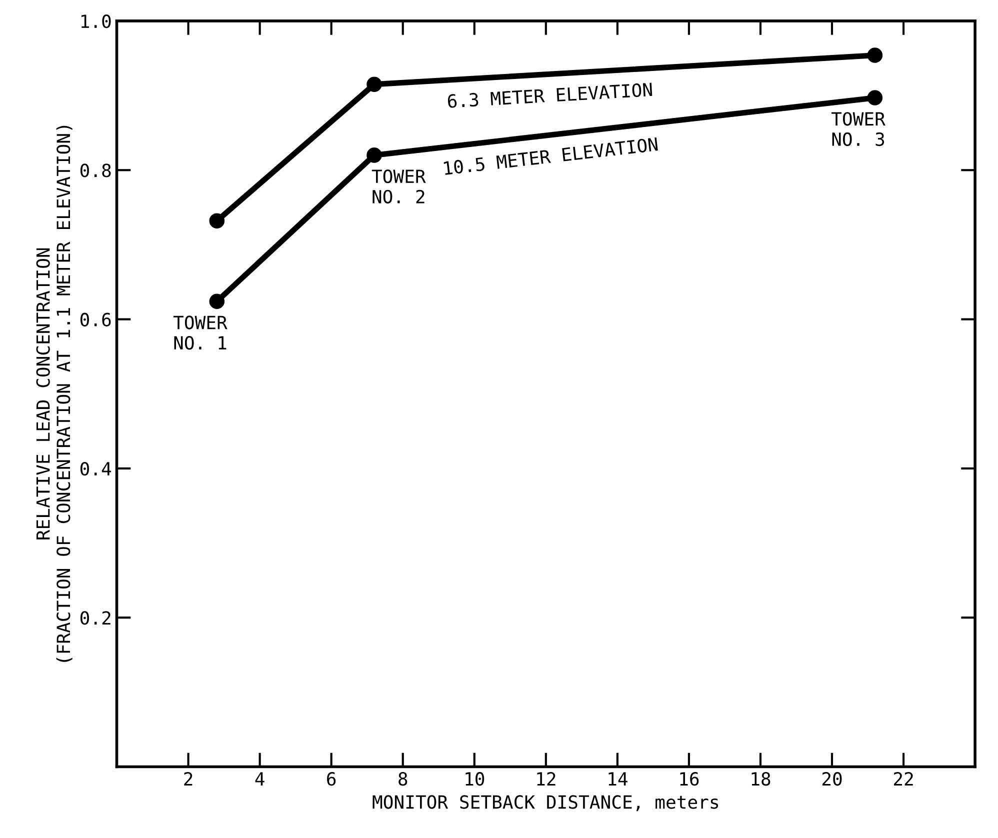 Image resolution: width=998 pixels, height=838 pixels. Describe the element at coordinates (96, 469) in the screenshot. I see `y-tick-label: 0.4` at that location.